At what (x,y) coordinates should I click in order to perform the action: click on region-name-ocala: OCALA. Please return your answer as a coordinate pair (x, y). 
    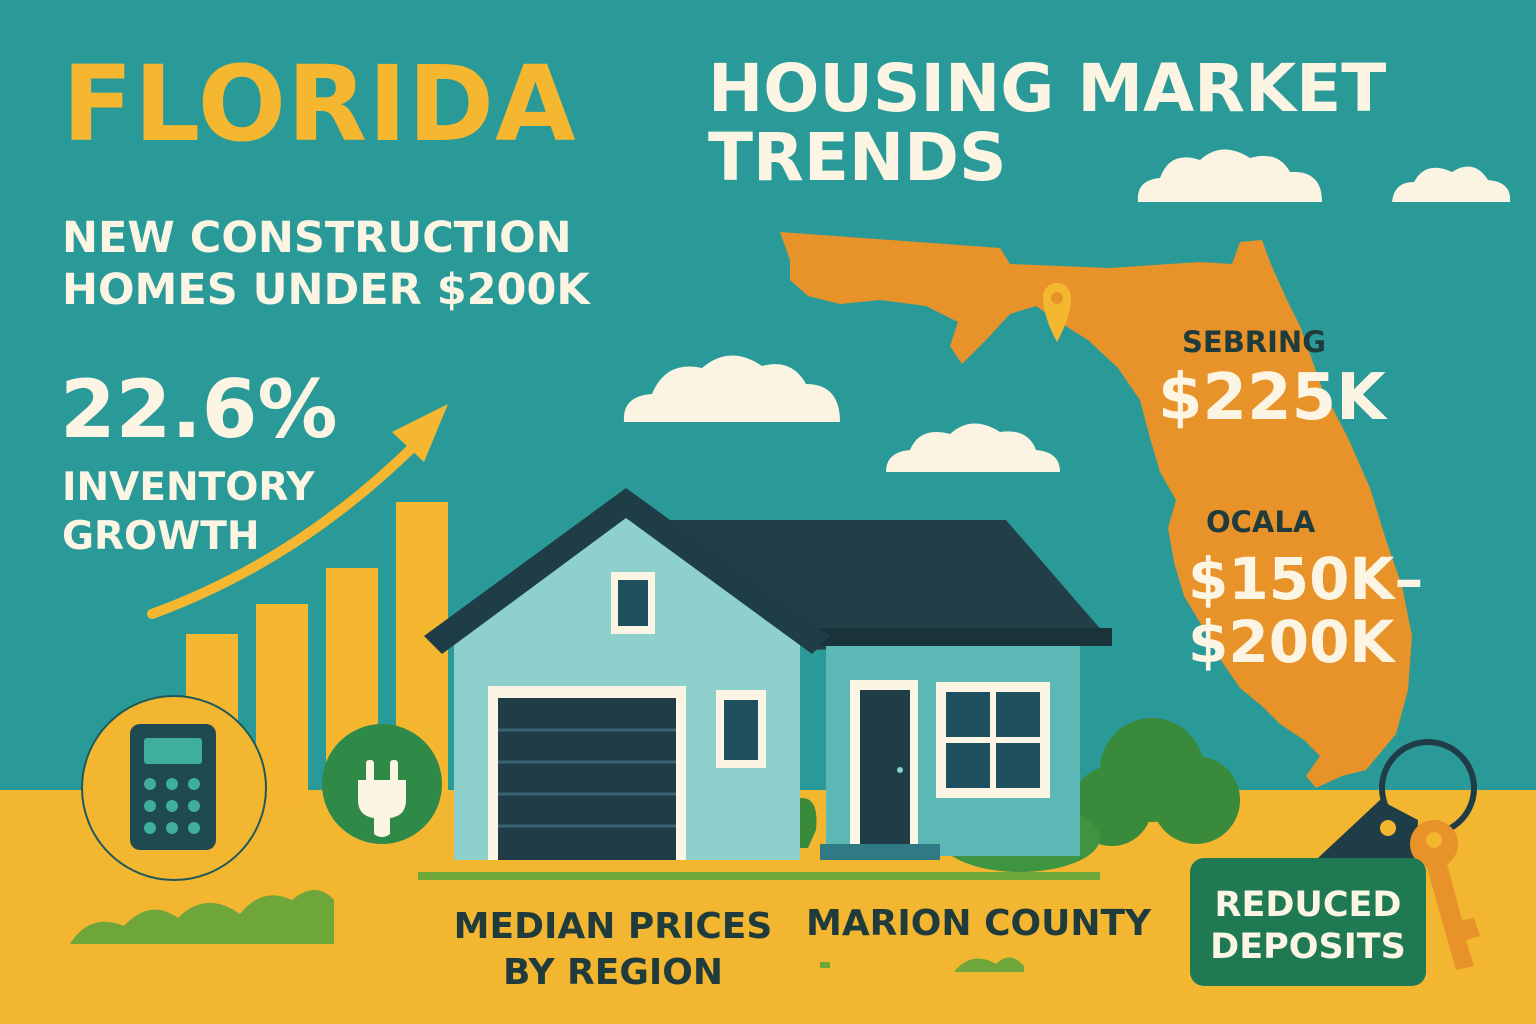
    Looking at the image, I should click on (1261, 522).